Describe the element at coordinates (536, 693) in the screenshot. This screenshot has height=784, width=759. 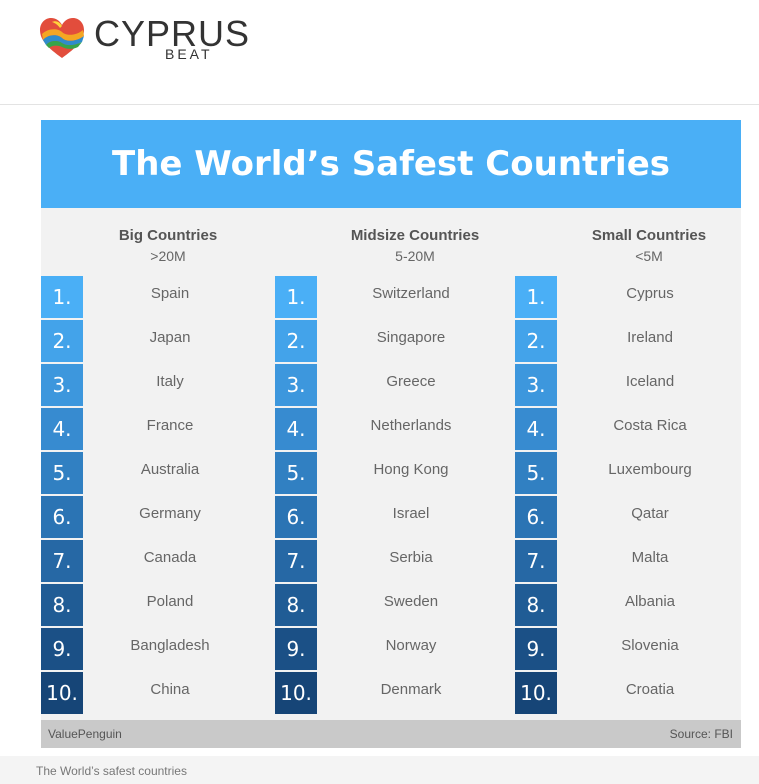
I see `small-rank-badge: 10.` at that location.